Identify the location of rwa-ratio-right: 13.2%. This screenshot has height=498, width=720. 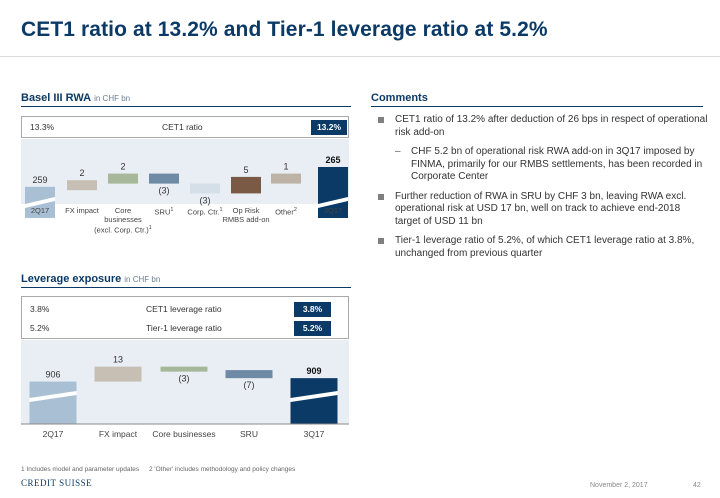
(329, 127).